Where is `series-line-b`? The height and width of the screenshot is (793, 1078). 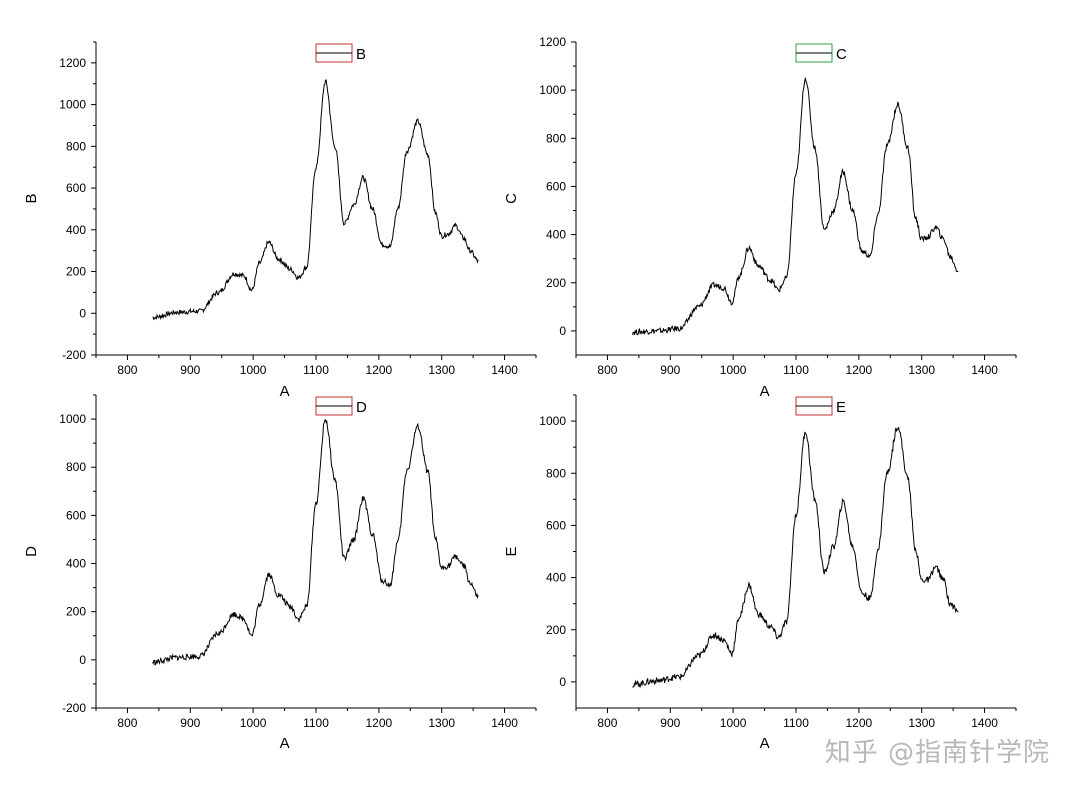
series-line-b is located at coordinates (315, 200).